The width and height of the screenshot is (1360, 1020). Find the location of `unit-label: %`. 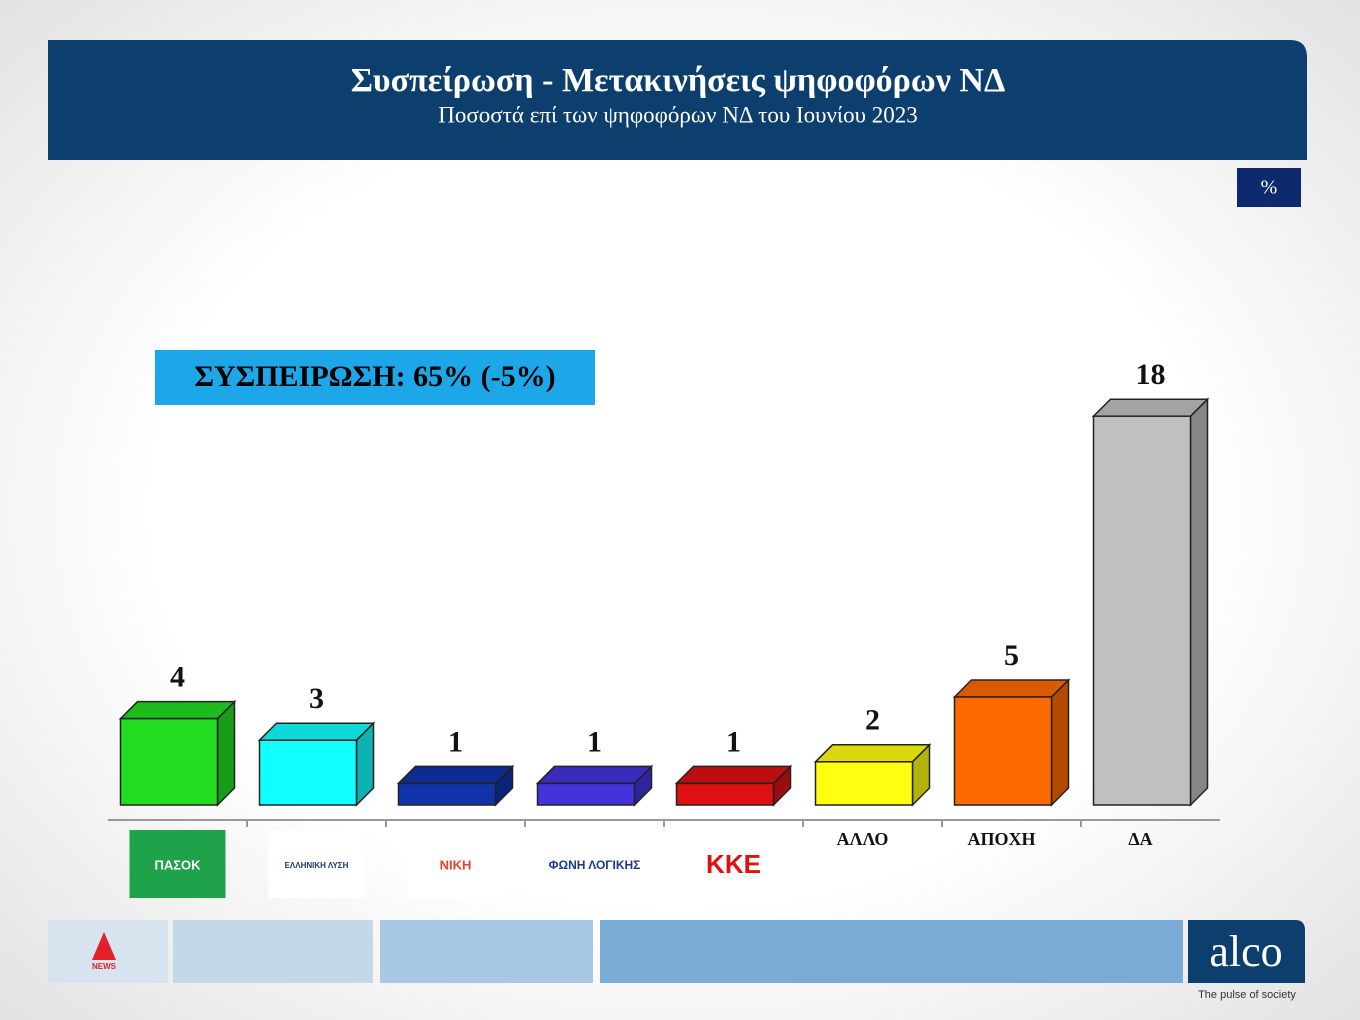

unit-label: % is located at coordinates (1269, 188).